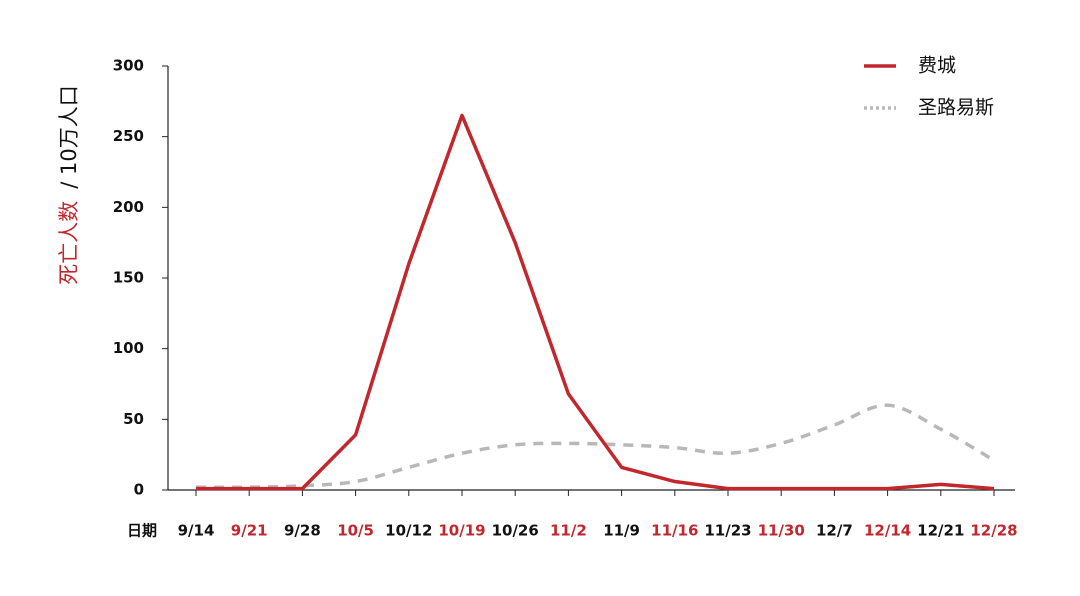  I want to click on x-tick-label: 12/7, so click(834, 531).